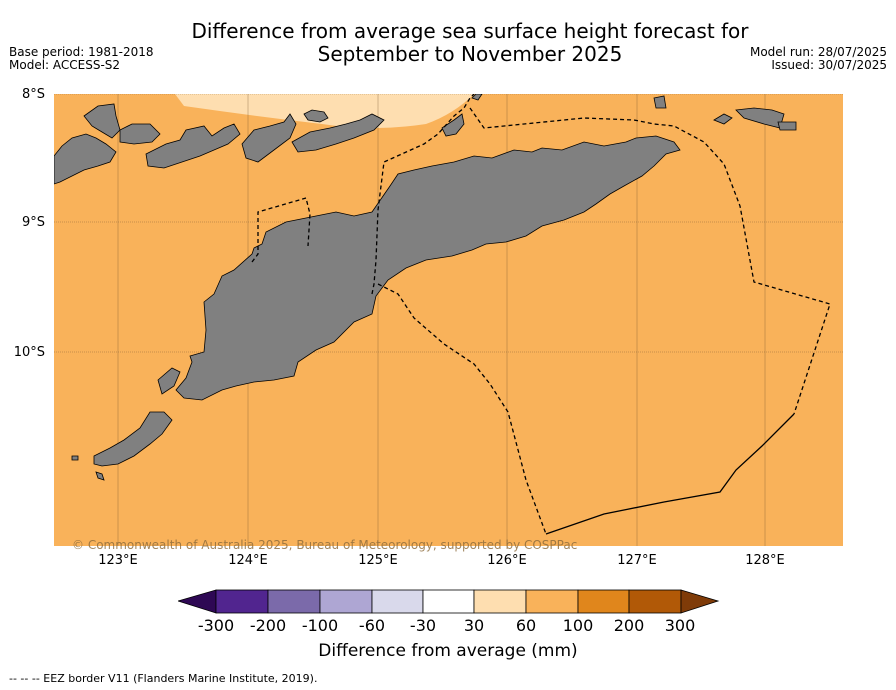 The image size is (896, 690). I want to click on lon-label-123e: 123°E, so click(118, 560).